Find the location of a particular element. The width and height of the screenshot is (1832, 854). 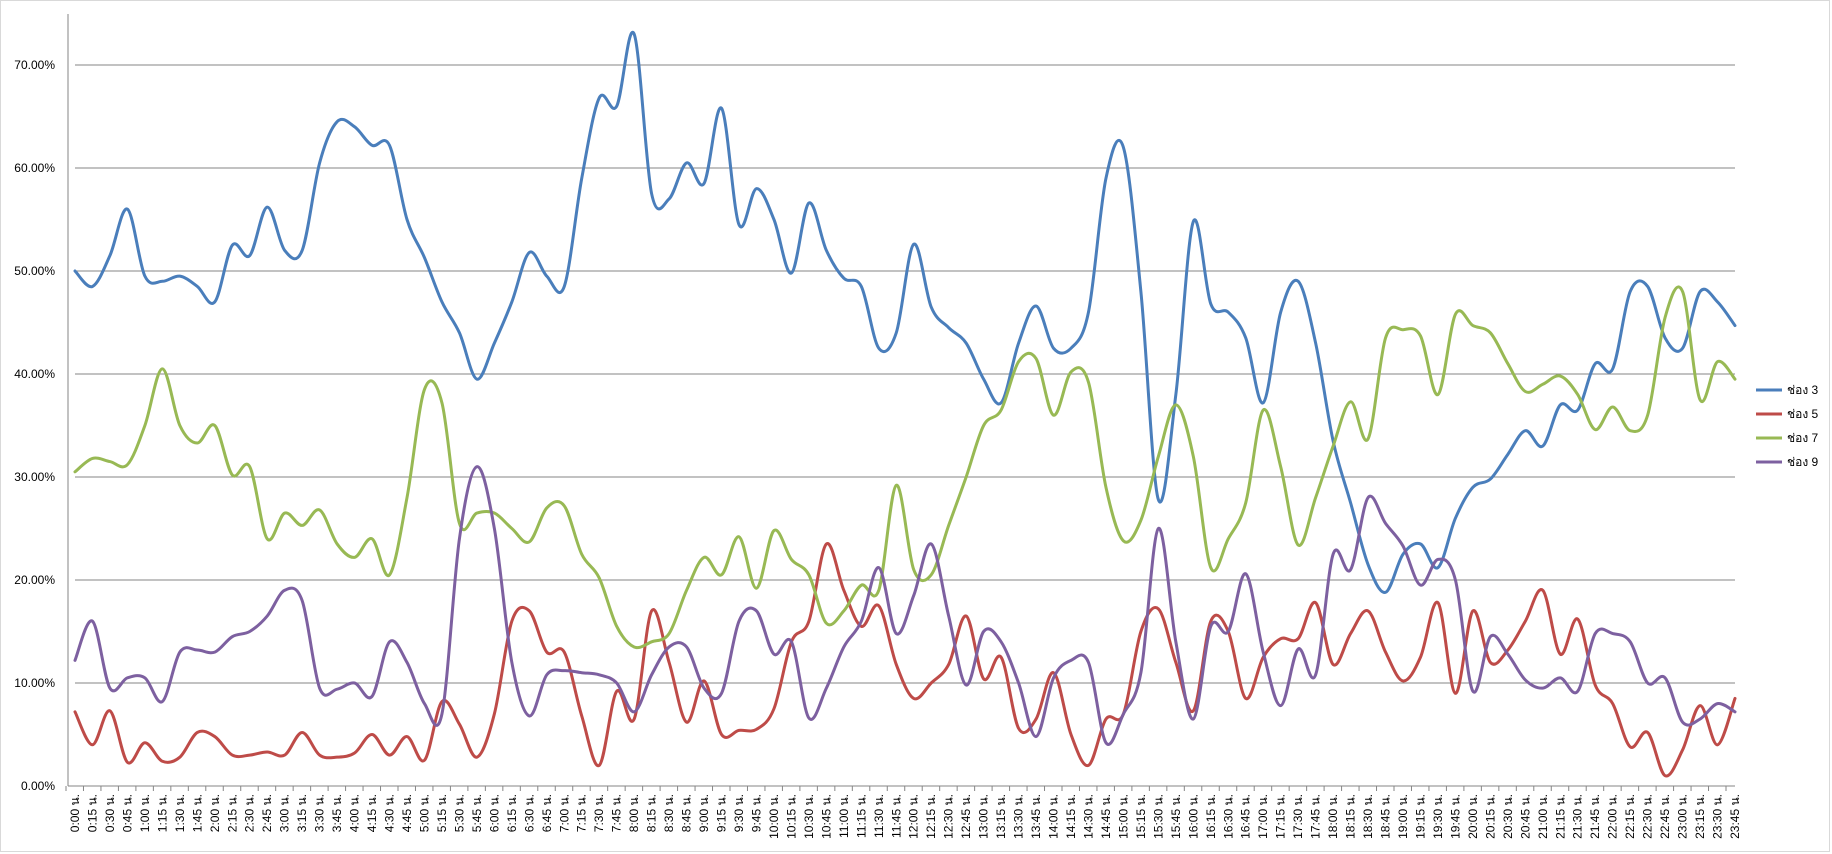

x-tick-label: 6:30 น. is located at coordinates (529, 813).